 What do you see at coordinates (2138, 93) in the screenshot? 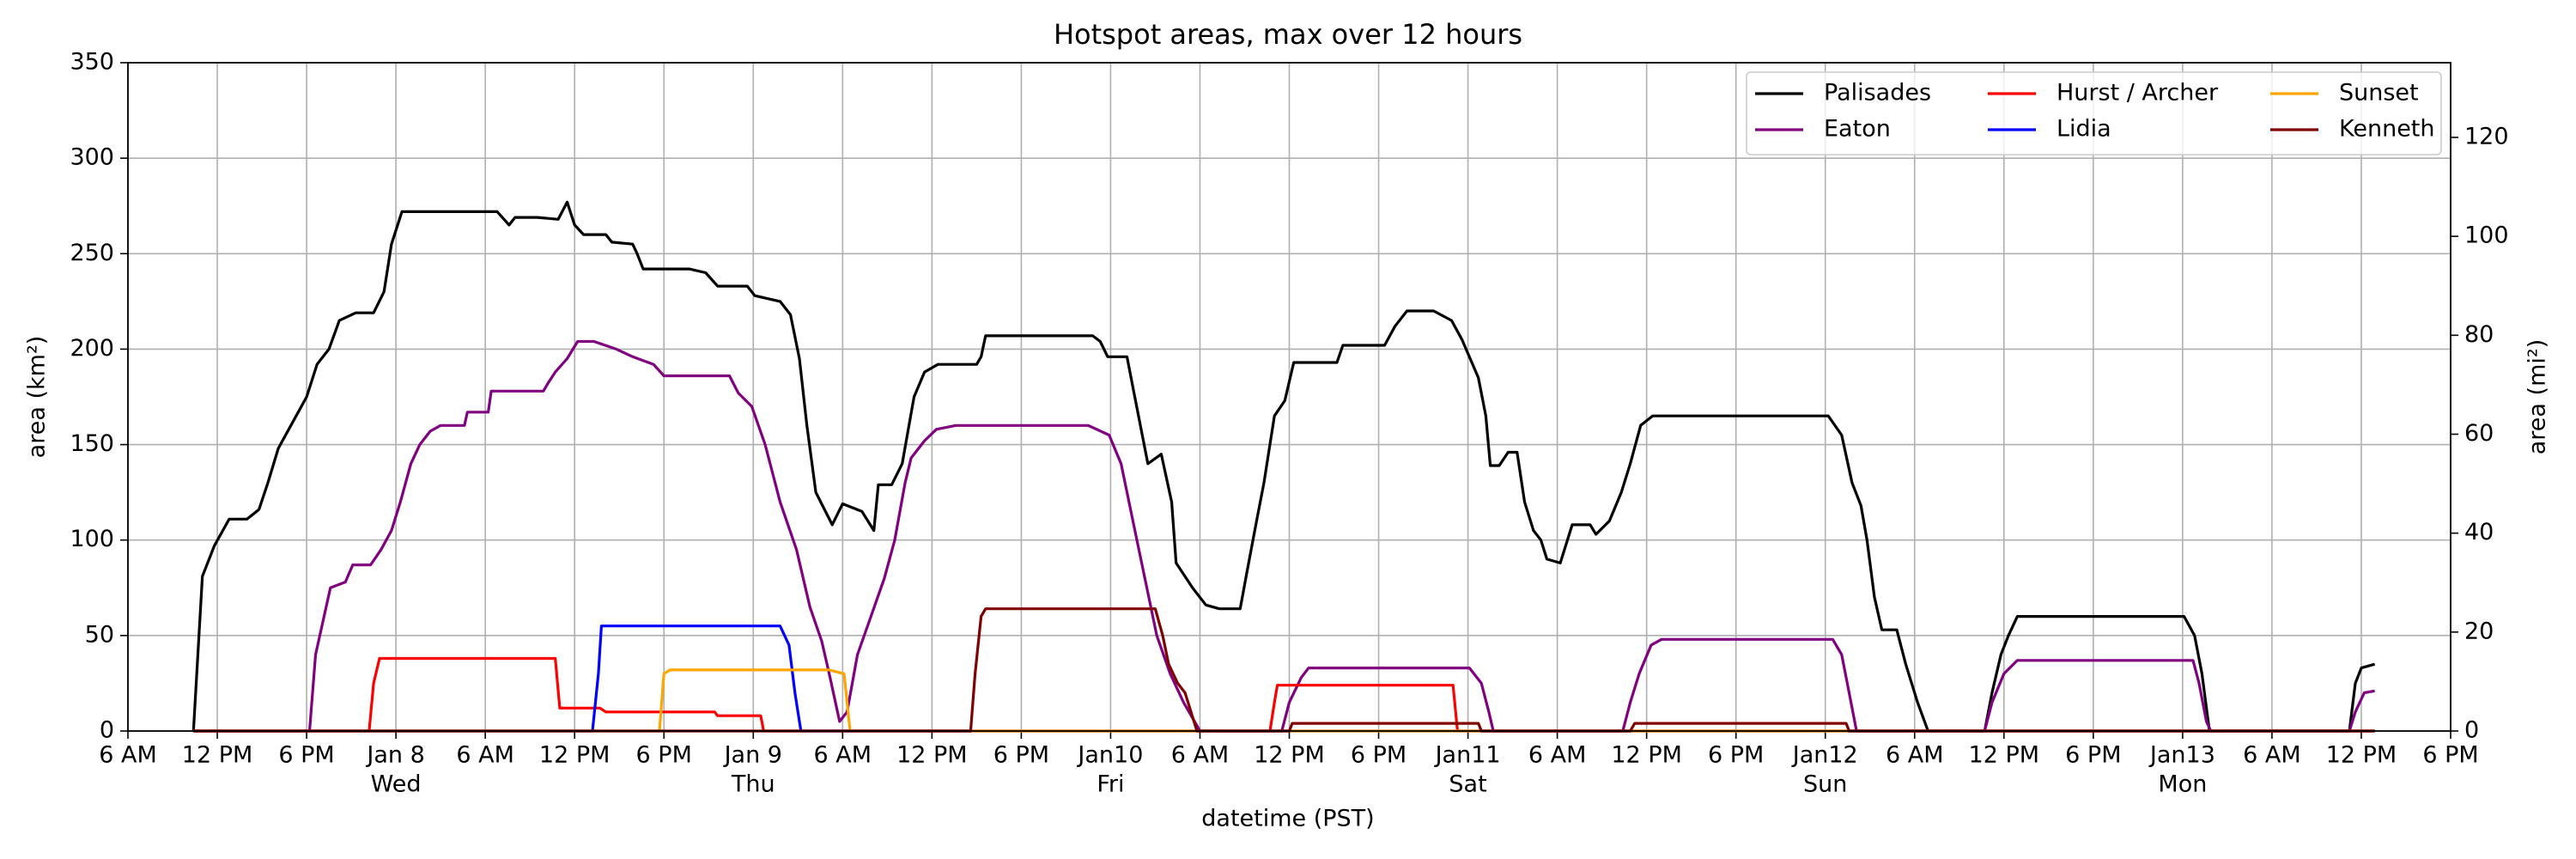
I see `legend-label: Hurst / Archer` at bounding box center [2138, 93].